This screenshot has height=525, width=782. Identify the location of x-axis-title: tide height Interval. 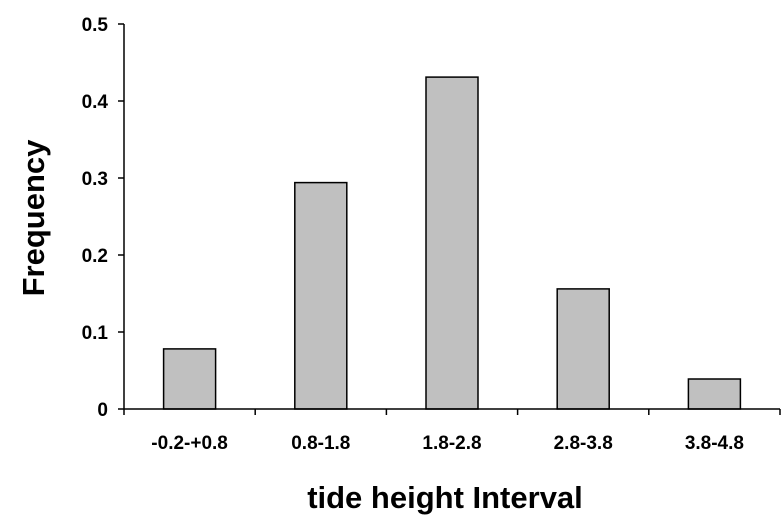
(445, 497).